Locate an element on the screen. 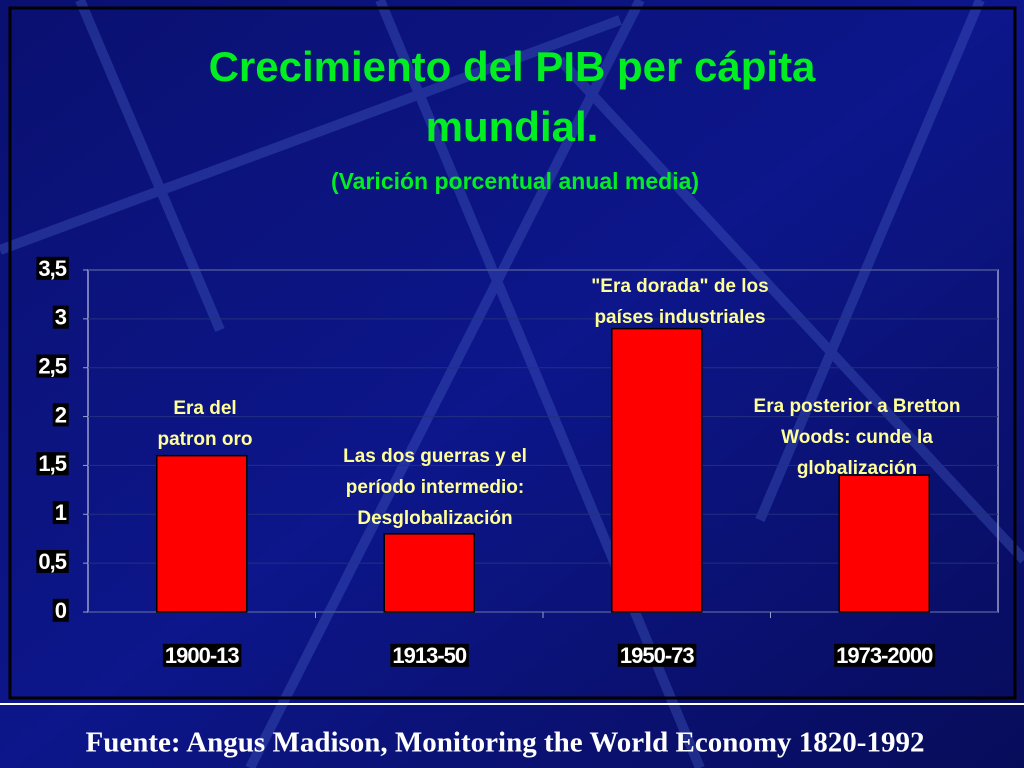 This screenshot has width=1024, height=768. x-tick-label: 1973-2000 is located at coordinates (884, 655).